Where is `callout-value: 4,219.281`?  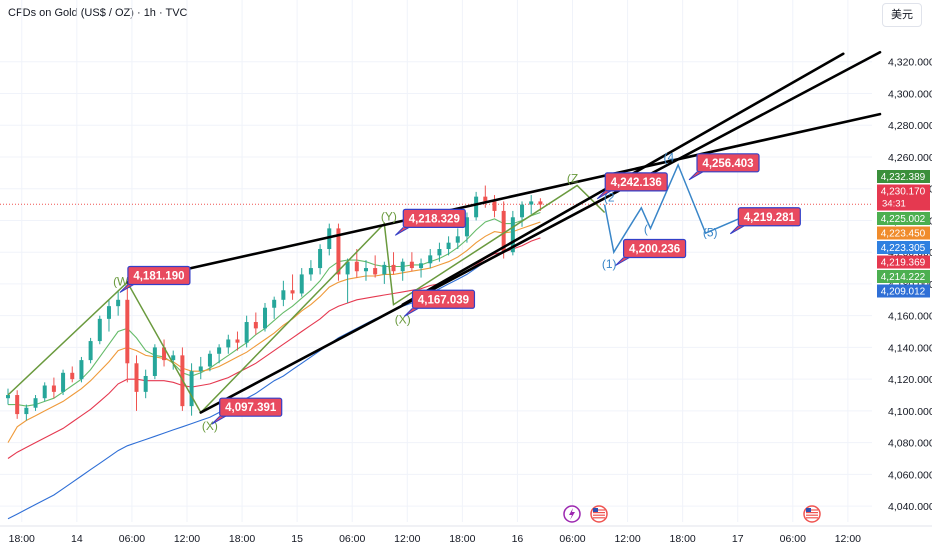 callout-value: 4,219.281 is located at coordinates (770, 218).